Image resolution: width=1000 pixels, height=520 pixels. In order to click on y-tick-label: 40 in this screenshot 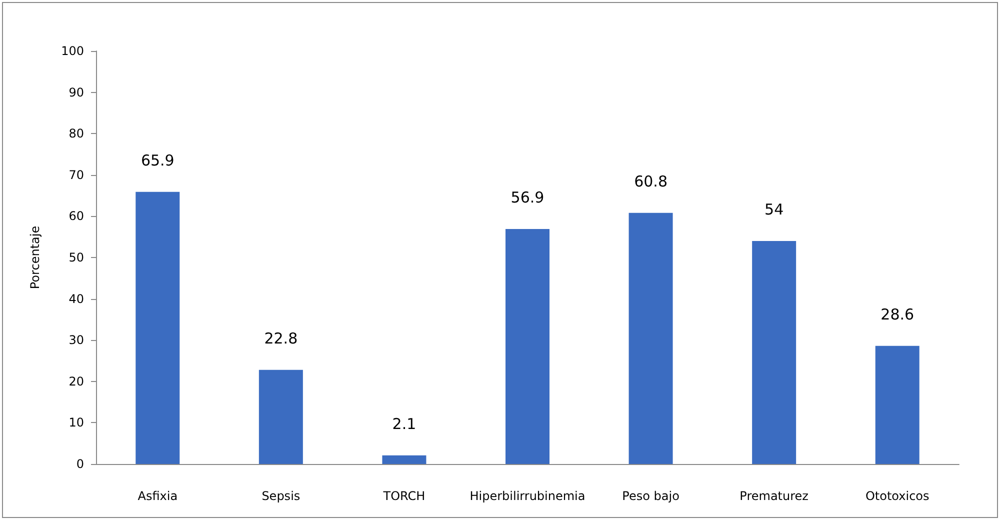, I will do `click(76, 299)`.